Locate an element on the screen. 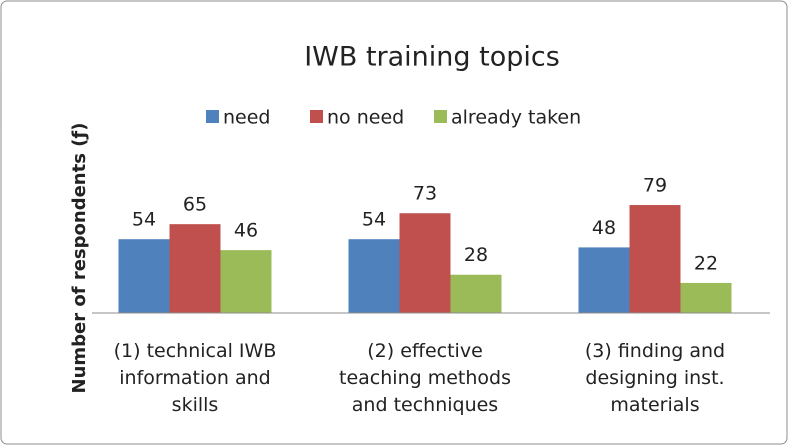 Image resolution: width=788 pixels, height=445 pixels. legend-label: need is located at coordinates (246, 118).